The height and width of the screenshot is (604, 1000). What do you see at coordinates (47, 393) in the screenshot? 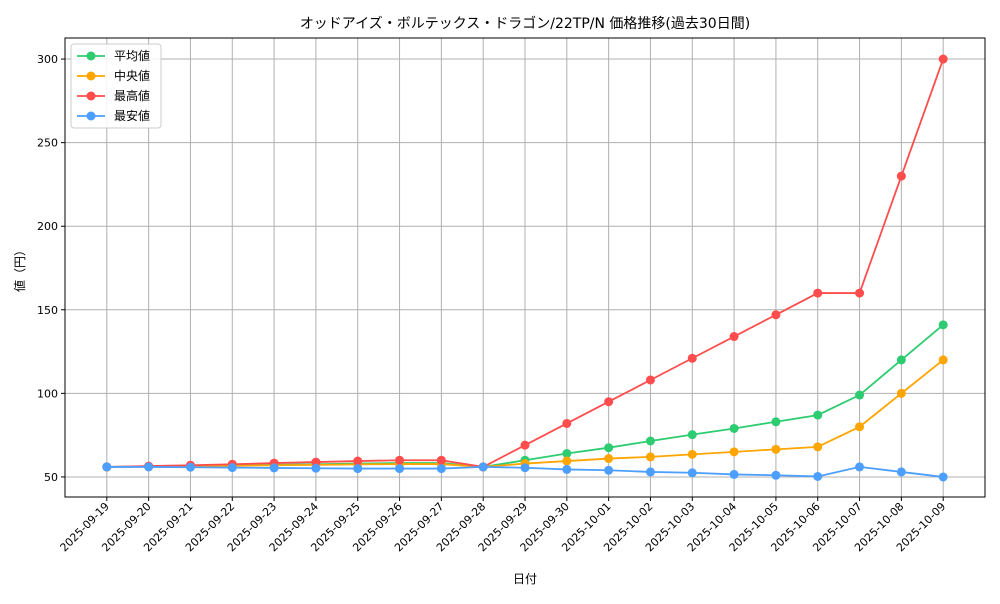
I see `y-tick-label: 100` at bounding box center [47, 393].